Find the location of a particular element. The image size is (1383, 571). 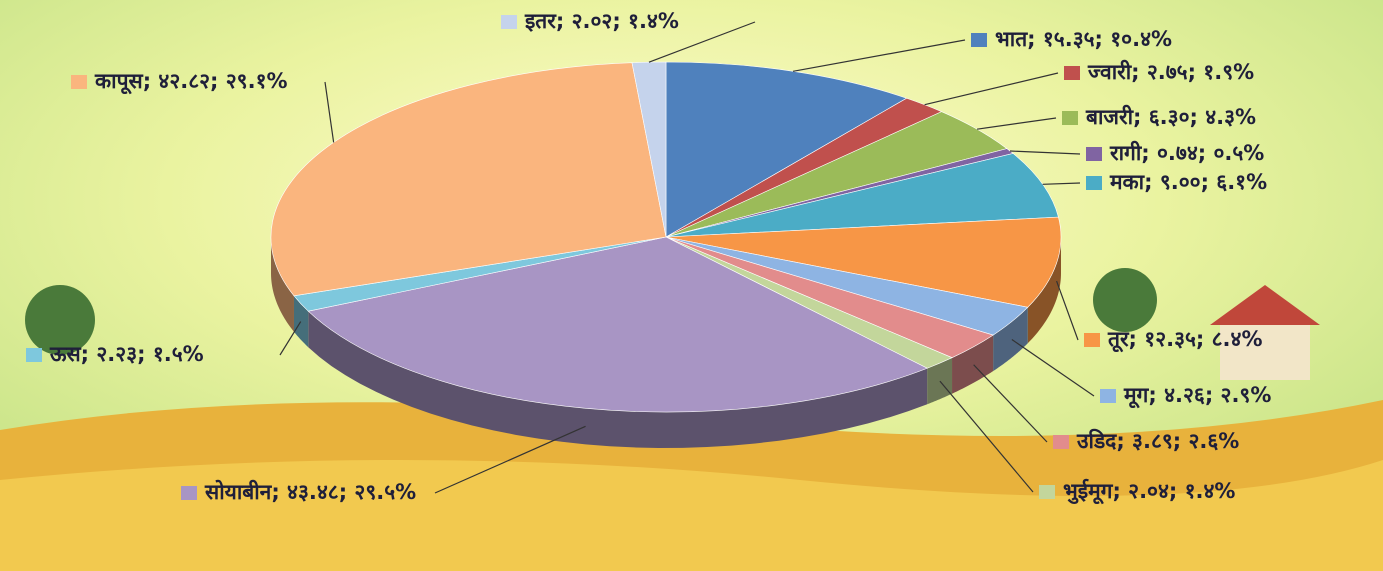

data-label: रागी; ०.७४; ०.५% is located at coordinates (1186, 152).